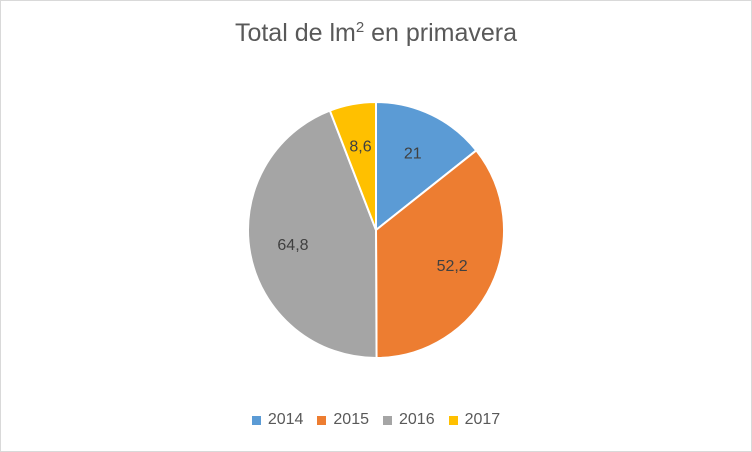 The height and width of the screenshot is (452, 752). I want to click on legend-item-2015: 2015, so click(343, 420).